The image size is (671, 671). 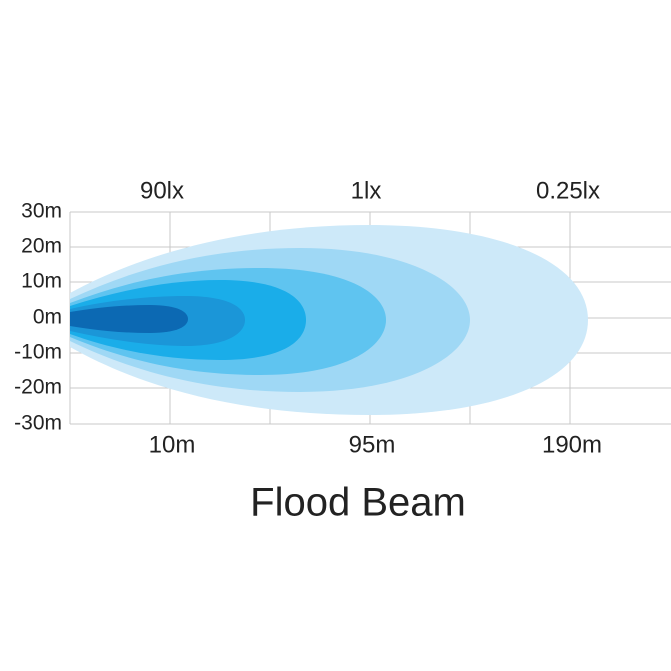 What do you see at coordinates (358, 503) in the screenshot?
I see `title: Flood Beam` at bounding box center [358, 503].